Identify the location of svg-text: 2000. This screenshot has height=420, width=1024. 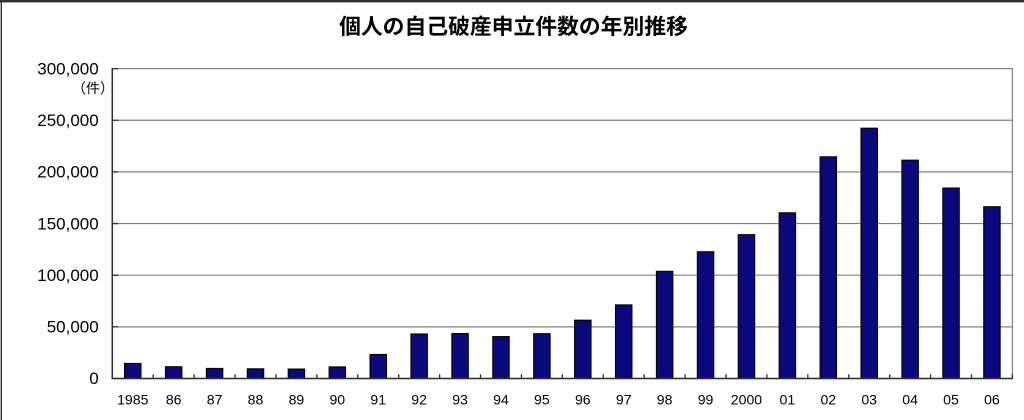
(747, 400).